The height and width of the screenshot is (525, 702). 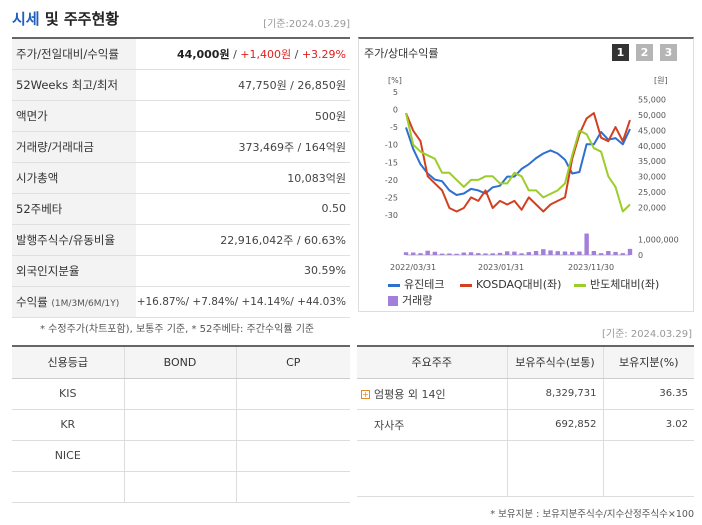 I want to click on kosdaq-relative-line, so click(x=518, y=162).